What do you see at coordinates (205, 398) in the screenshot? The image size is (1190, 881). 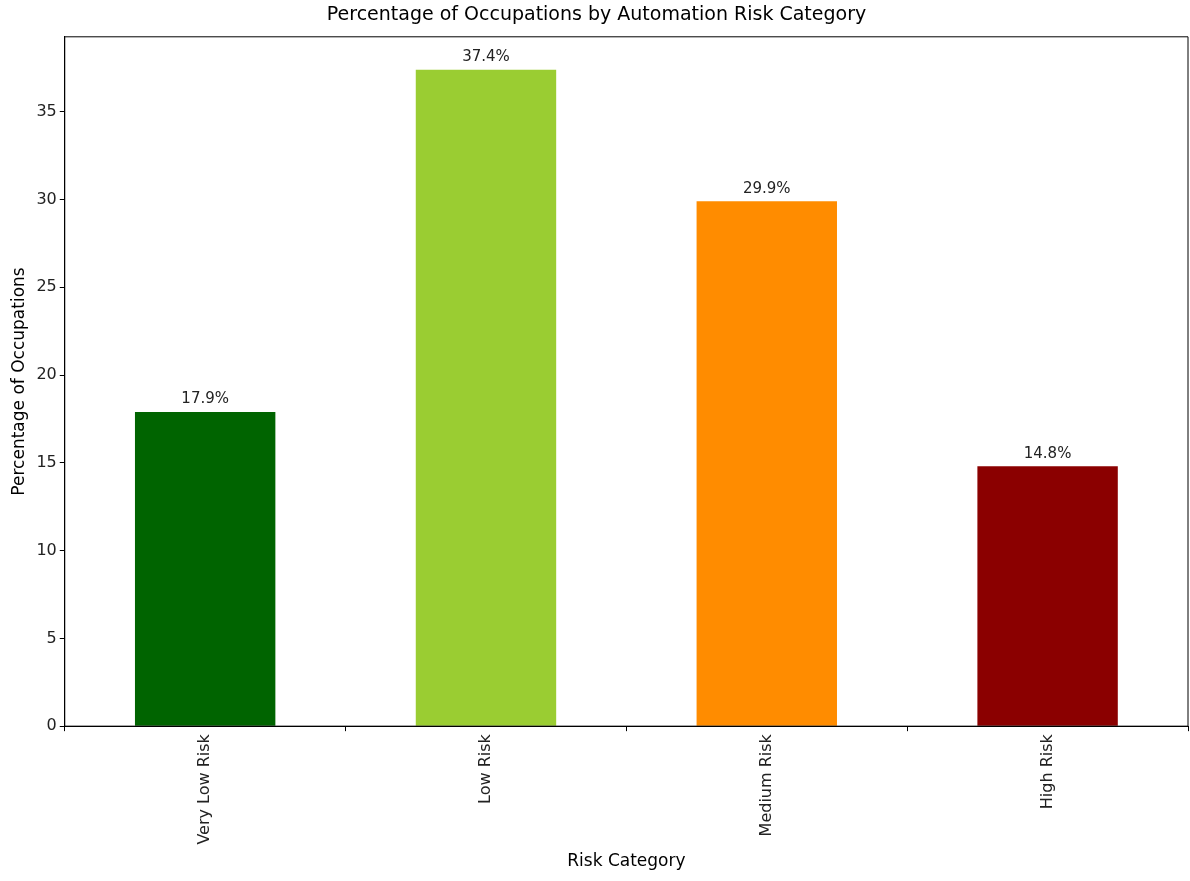 I see `data-label: 17.9%` at bounding box center [205, 398].